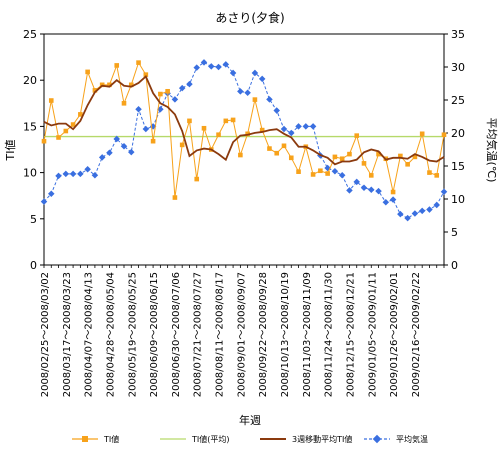 This screenshot has width=500, height=458. What do you see at coordinates (176, 334) in the screenshot?
I see `x-tick-label: 2008/06/30～2008/07/06` at bounding box center [176, 334].